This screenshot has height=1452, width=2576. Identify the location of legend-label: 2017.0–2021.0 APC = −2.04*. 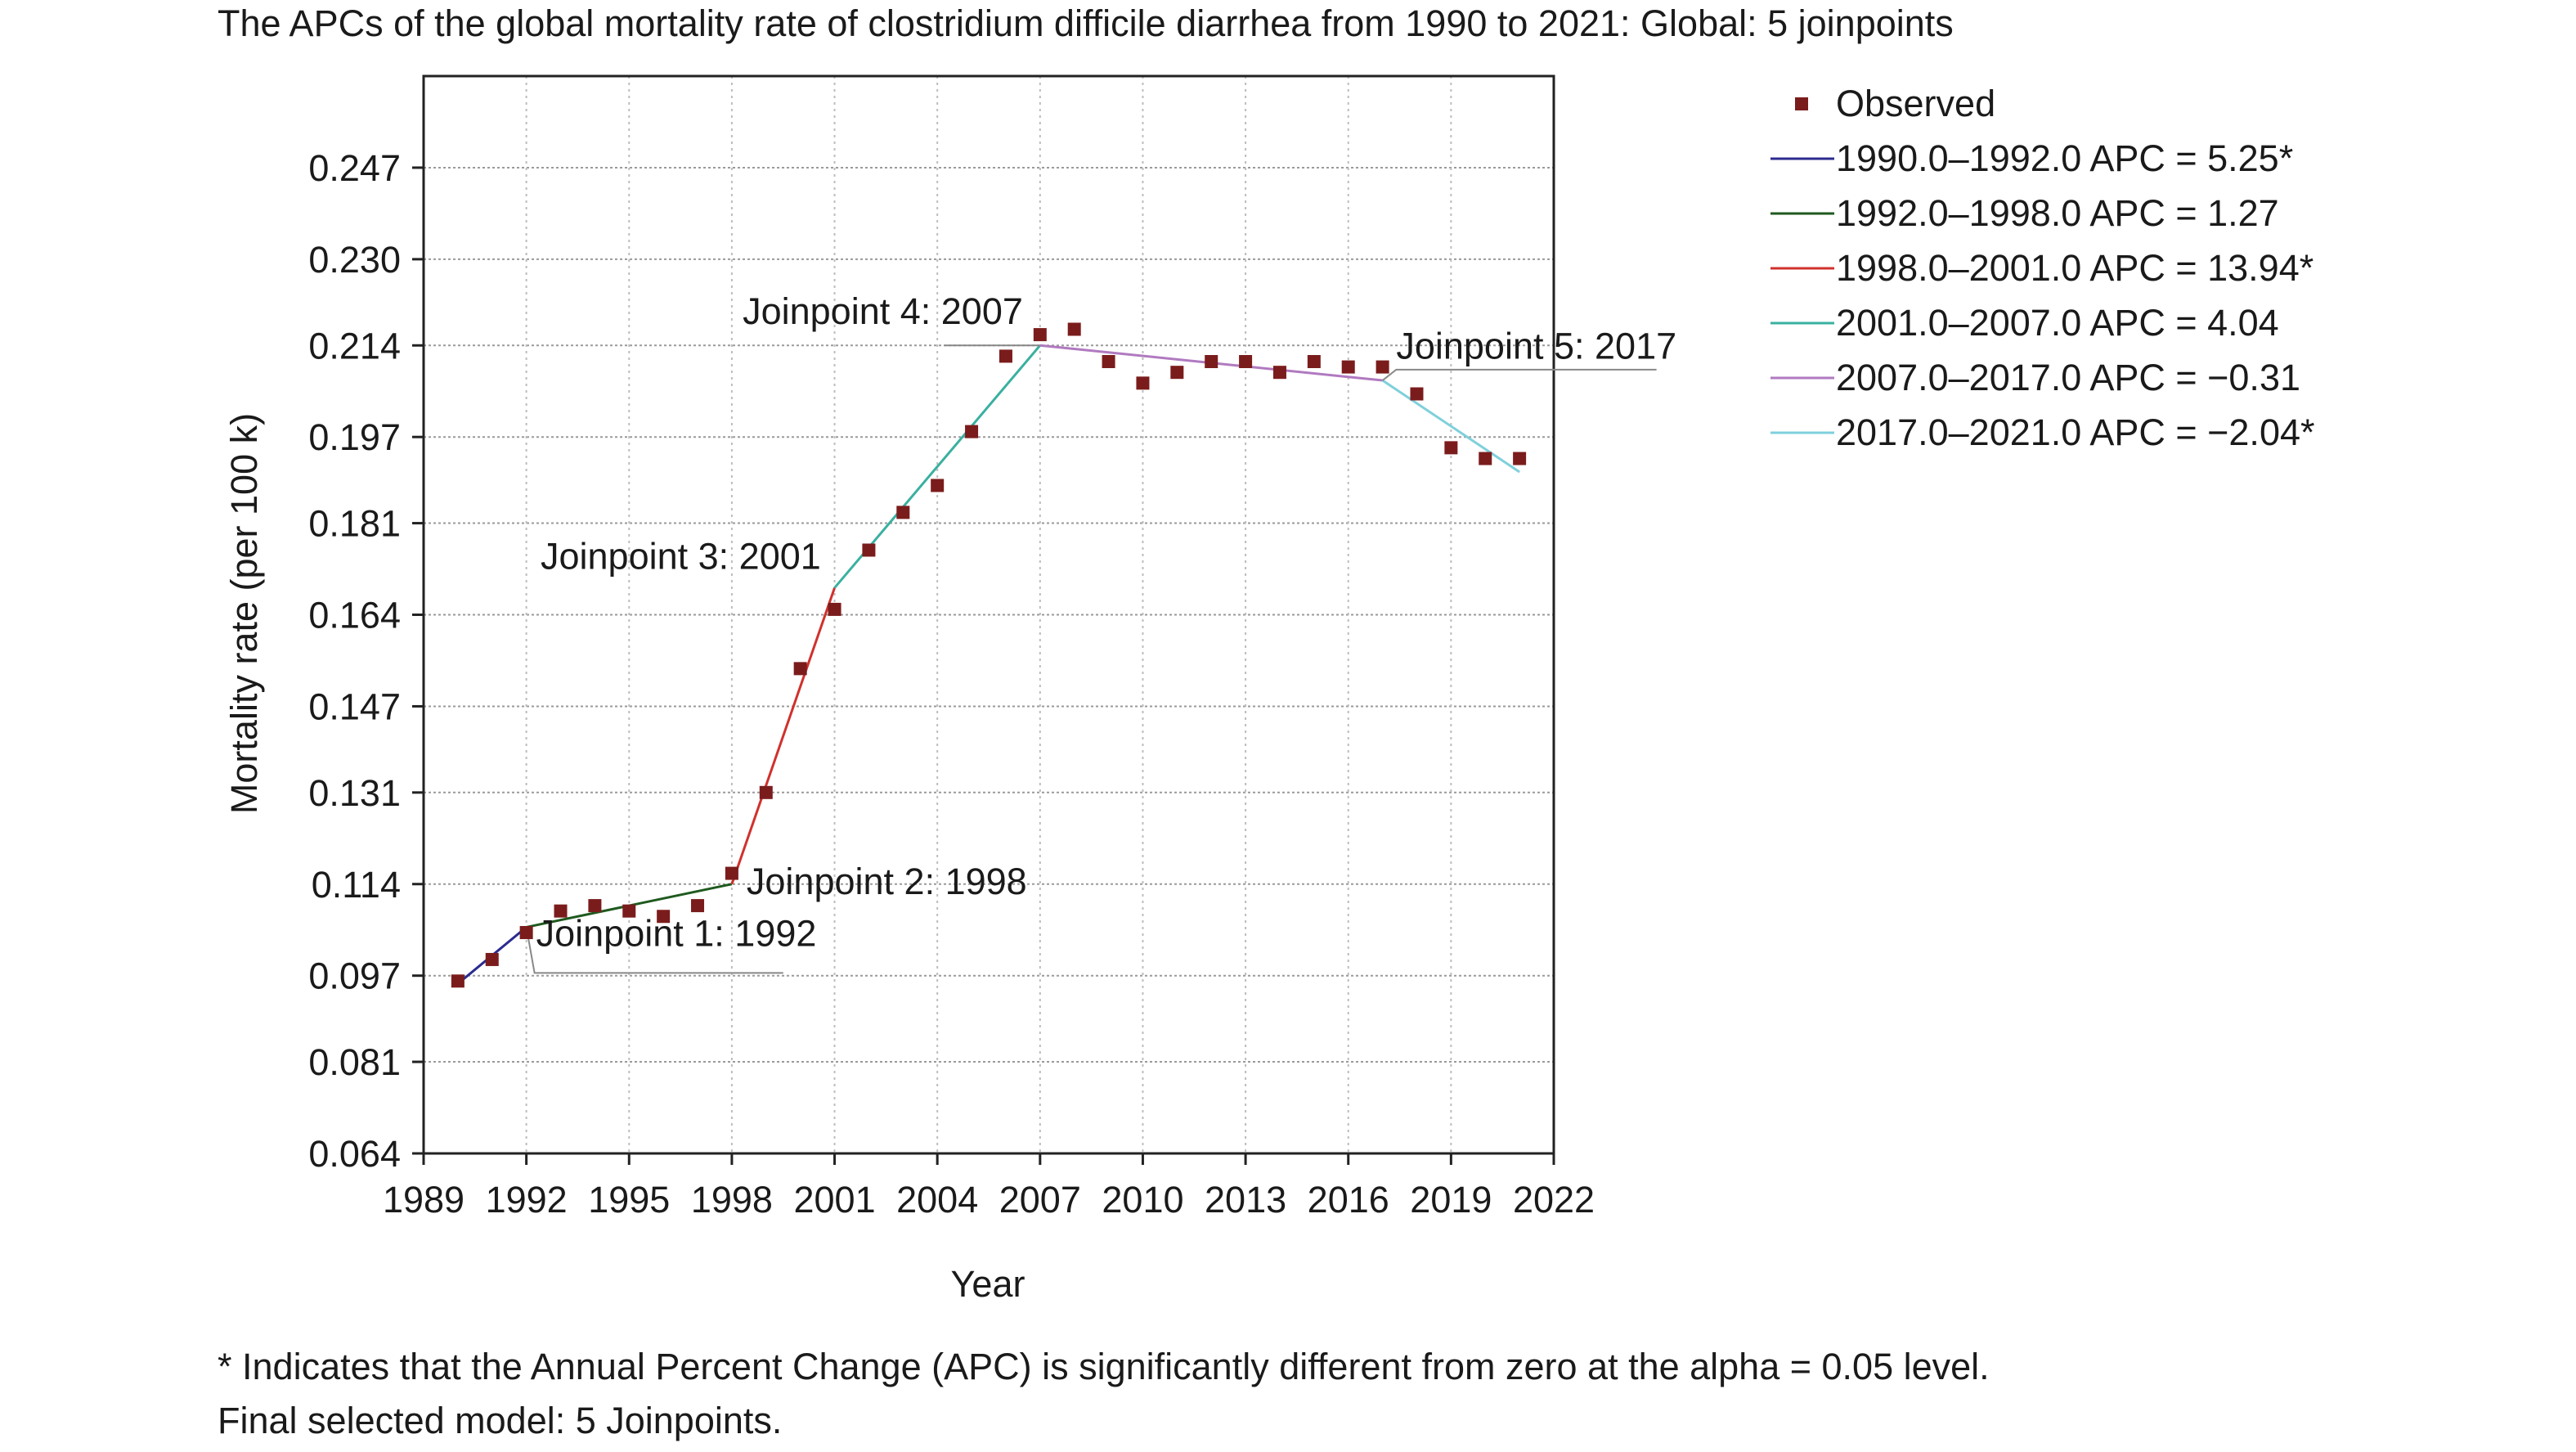
(2075, 432).